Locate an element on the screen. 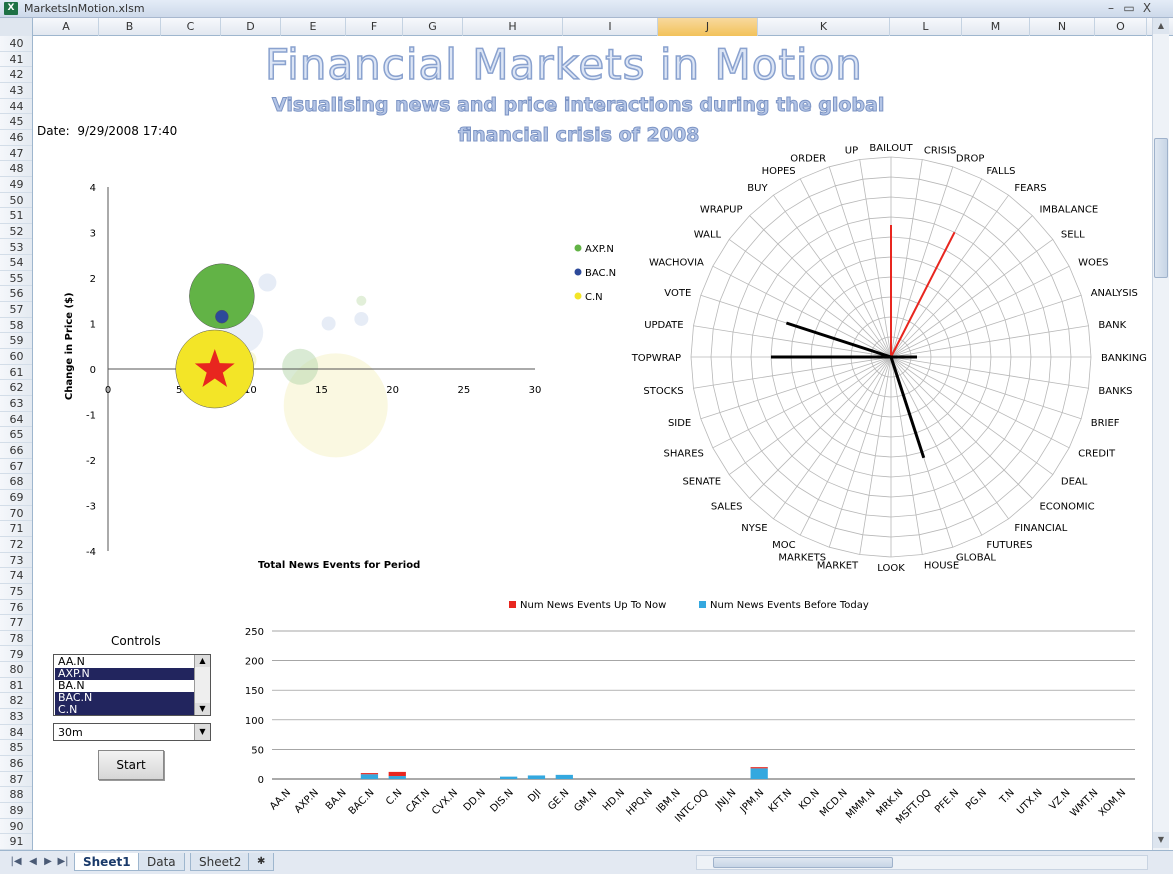 Image resolution: width=1173 pixels, height=874 pixels. column-header-i: I is located at coordinates (610, 27).